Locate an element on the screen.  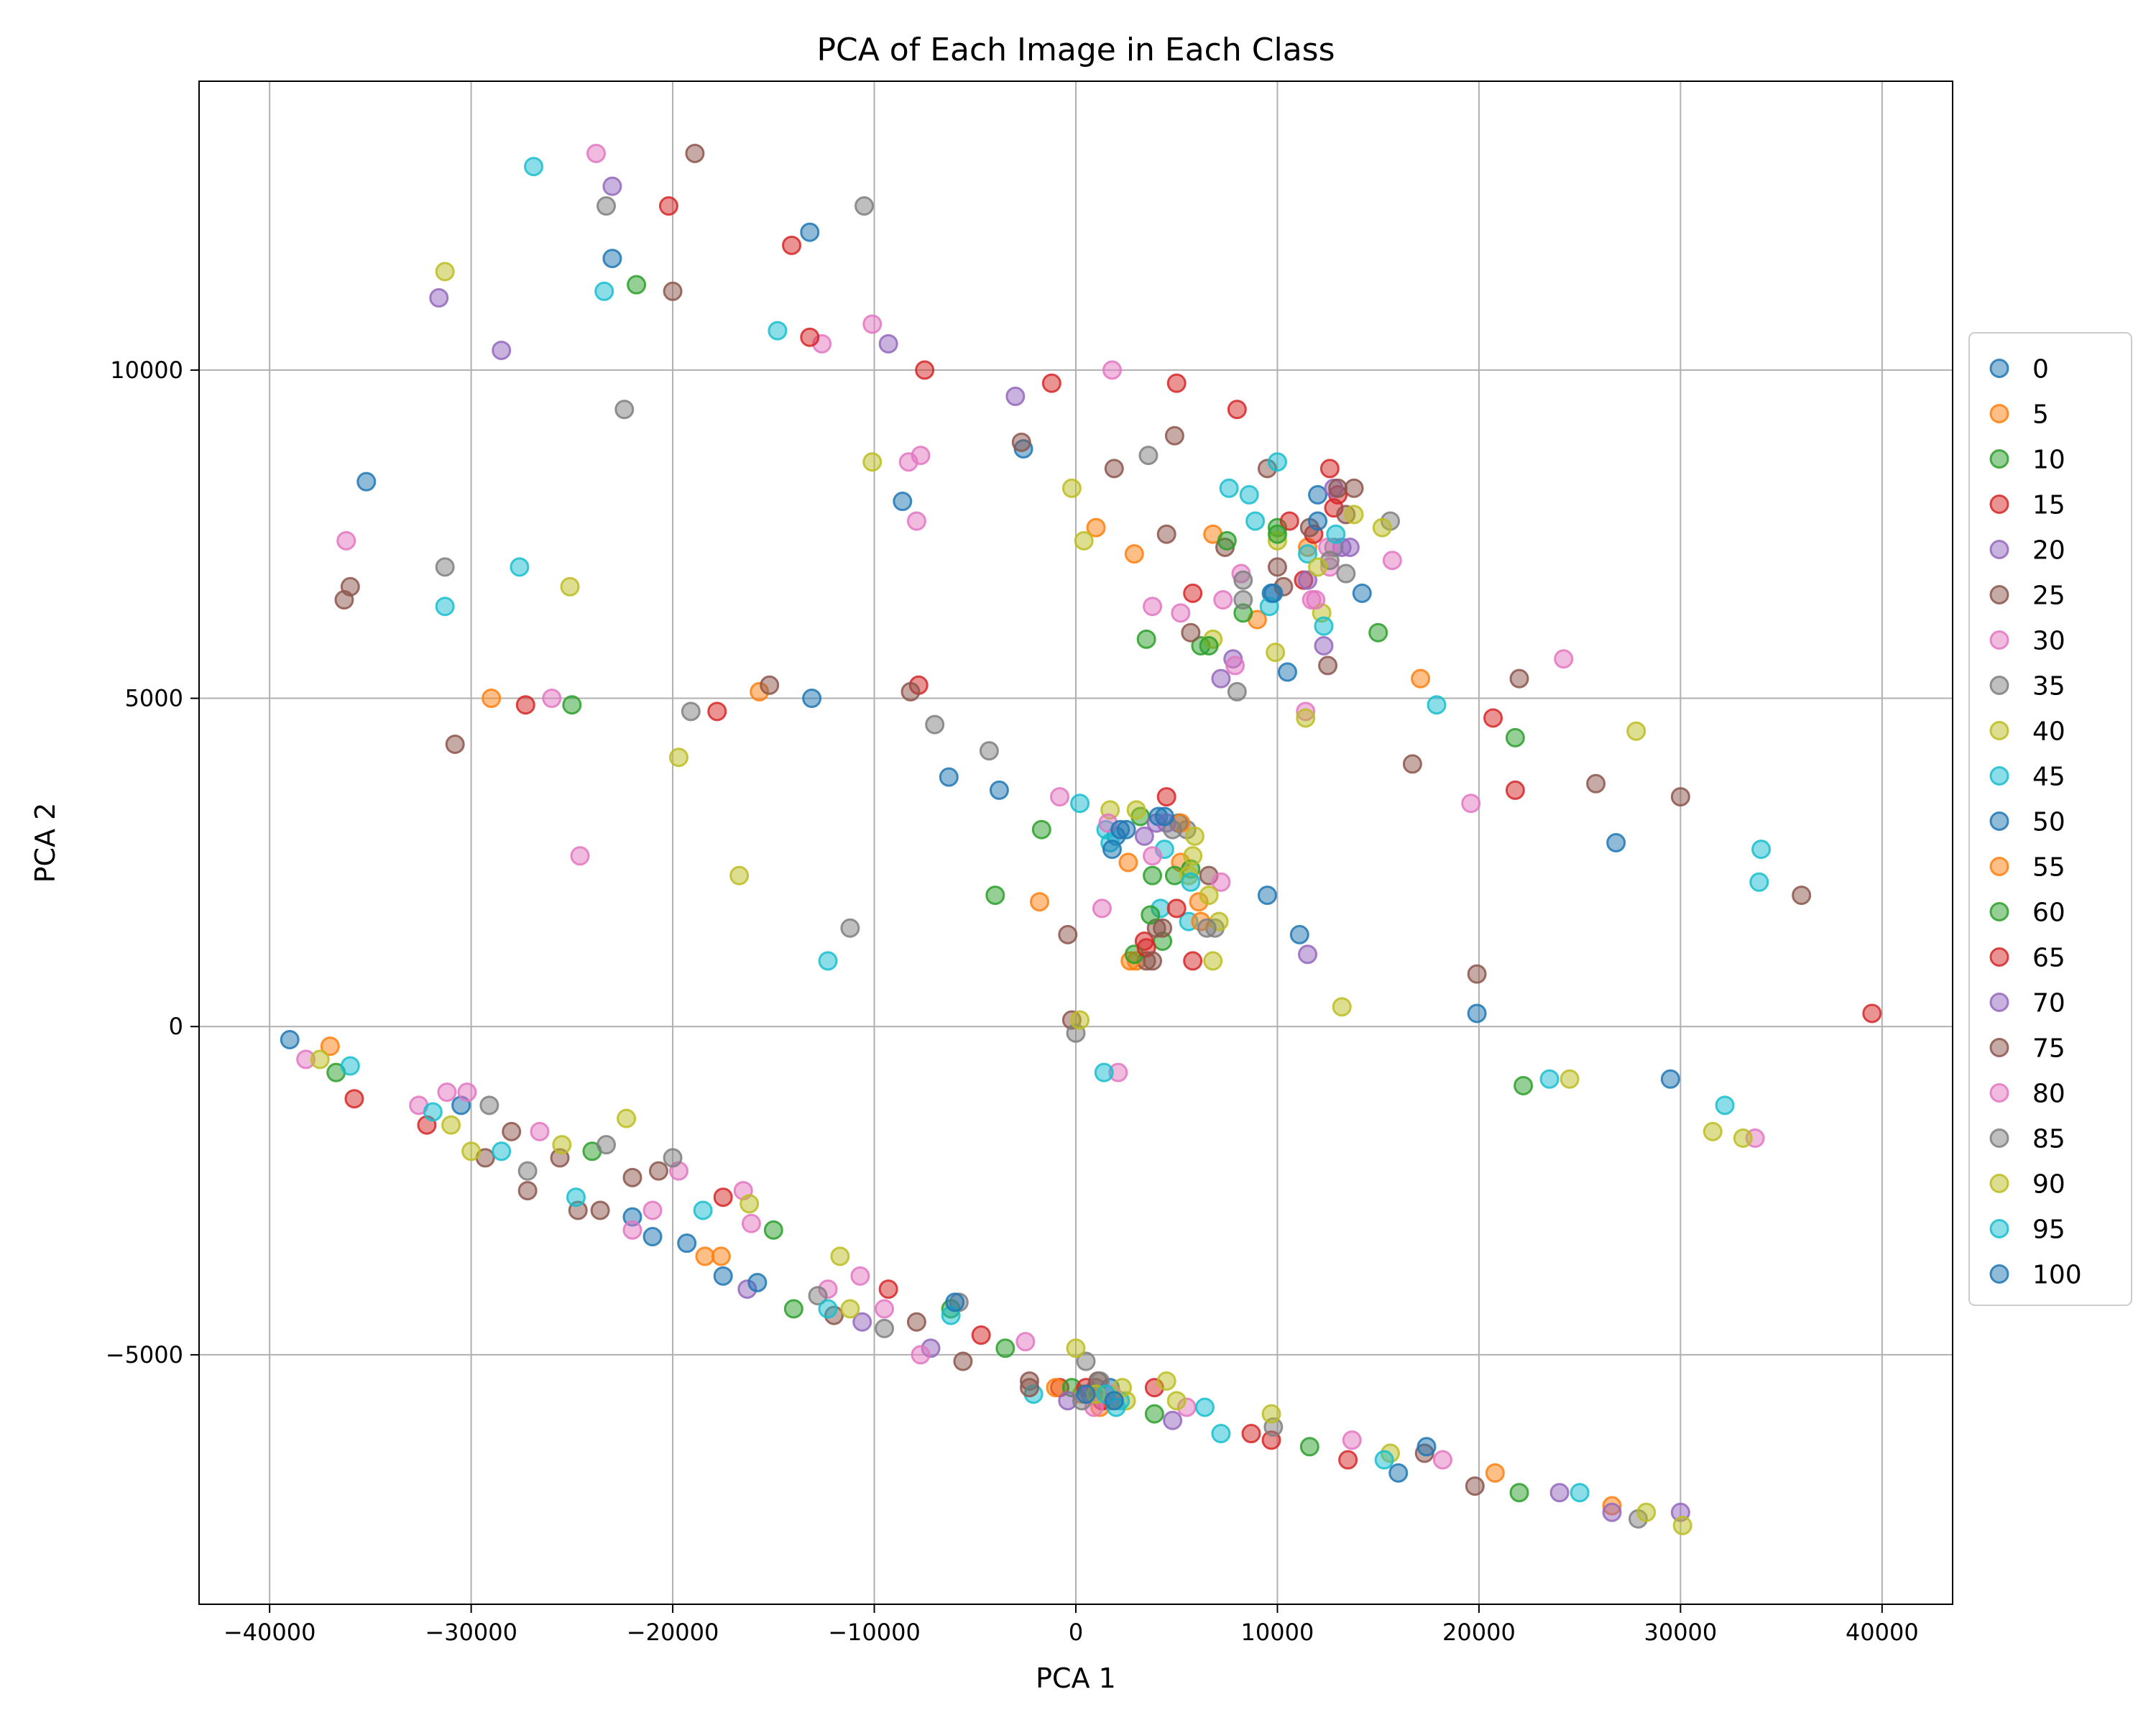
legend-frame is located at coordinates (2050, 819).